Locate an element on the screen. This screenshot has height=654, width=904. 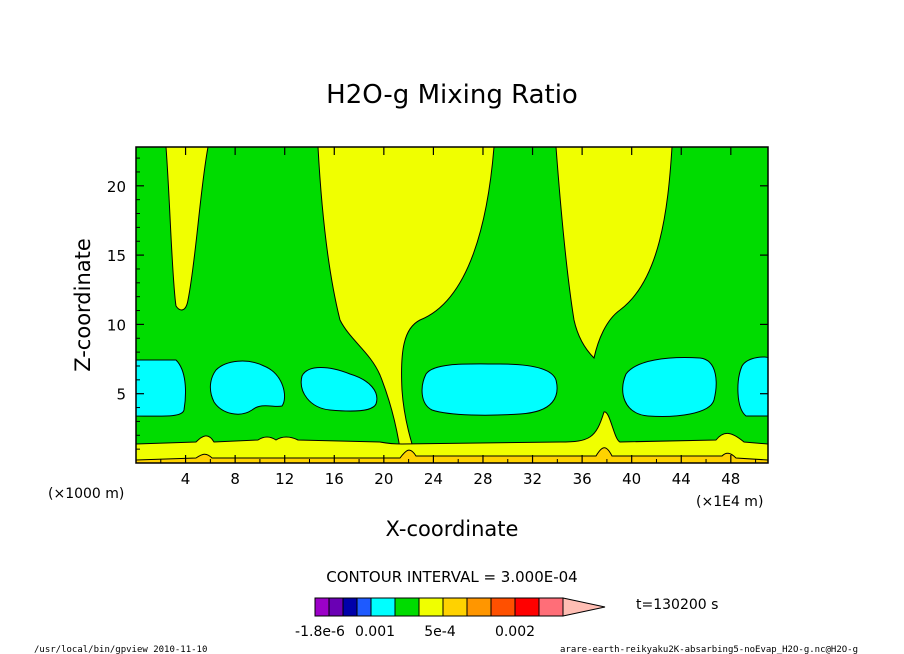
colorbar-label: 0.002 is located at coordinates (515, 632).